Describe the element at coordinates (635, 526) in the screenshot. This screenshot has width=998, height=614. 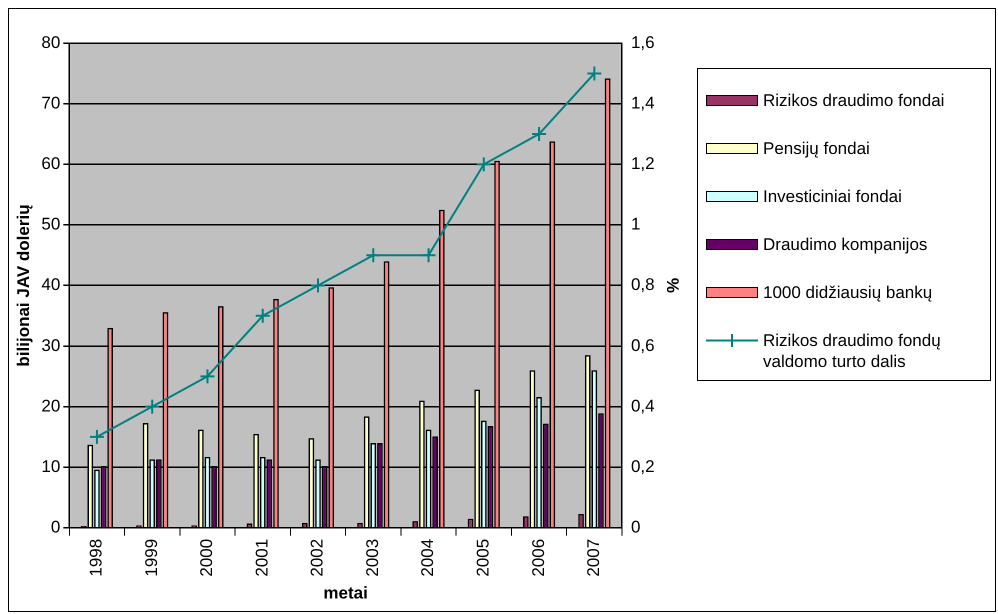
I see `y2-tick-label: 0` at that location.